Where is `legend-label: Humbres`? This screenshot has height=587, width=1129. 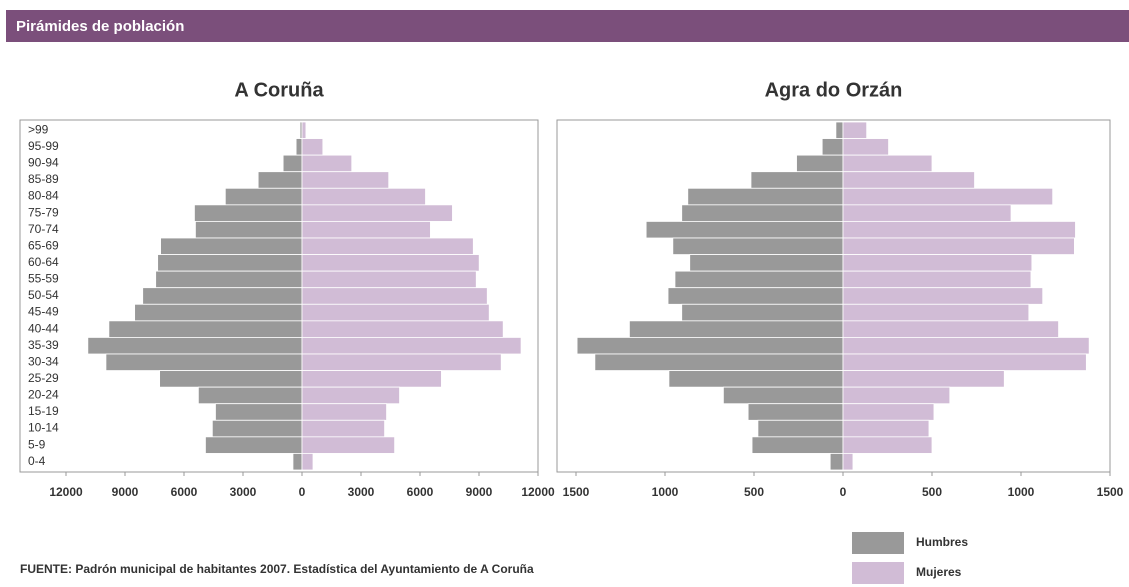 legend-label: Humbres is located at coordinates (942, 542).